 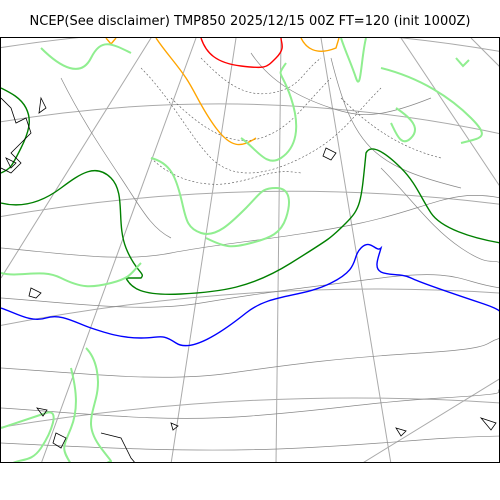 I want to click on green-isotherm, so click(x=15, y=130).